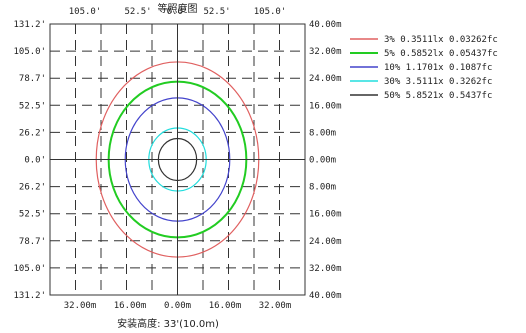 Image resolution: width=526 pixels, height=333 pixels. What do you see at coordinates (441, 40) in the screenshot?
I see `legend-label: 3% 0.3511lx 0.03262fc` at bounding box center [441, 40].